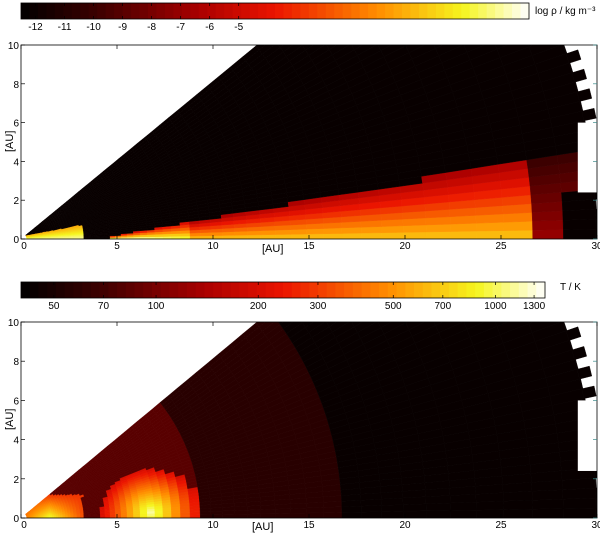 Image resolution: width=600 pixels, height=534 pixels. I want to click on temperature-colorbar: 50 70 100 200 300 500 700 1000 1300 T / K, so click(300, 296).